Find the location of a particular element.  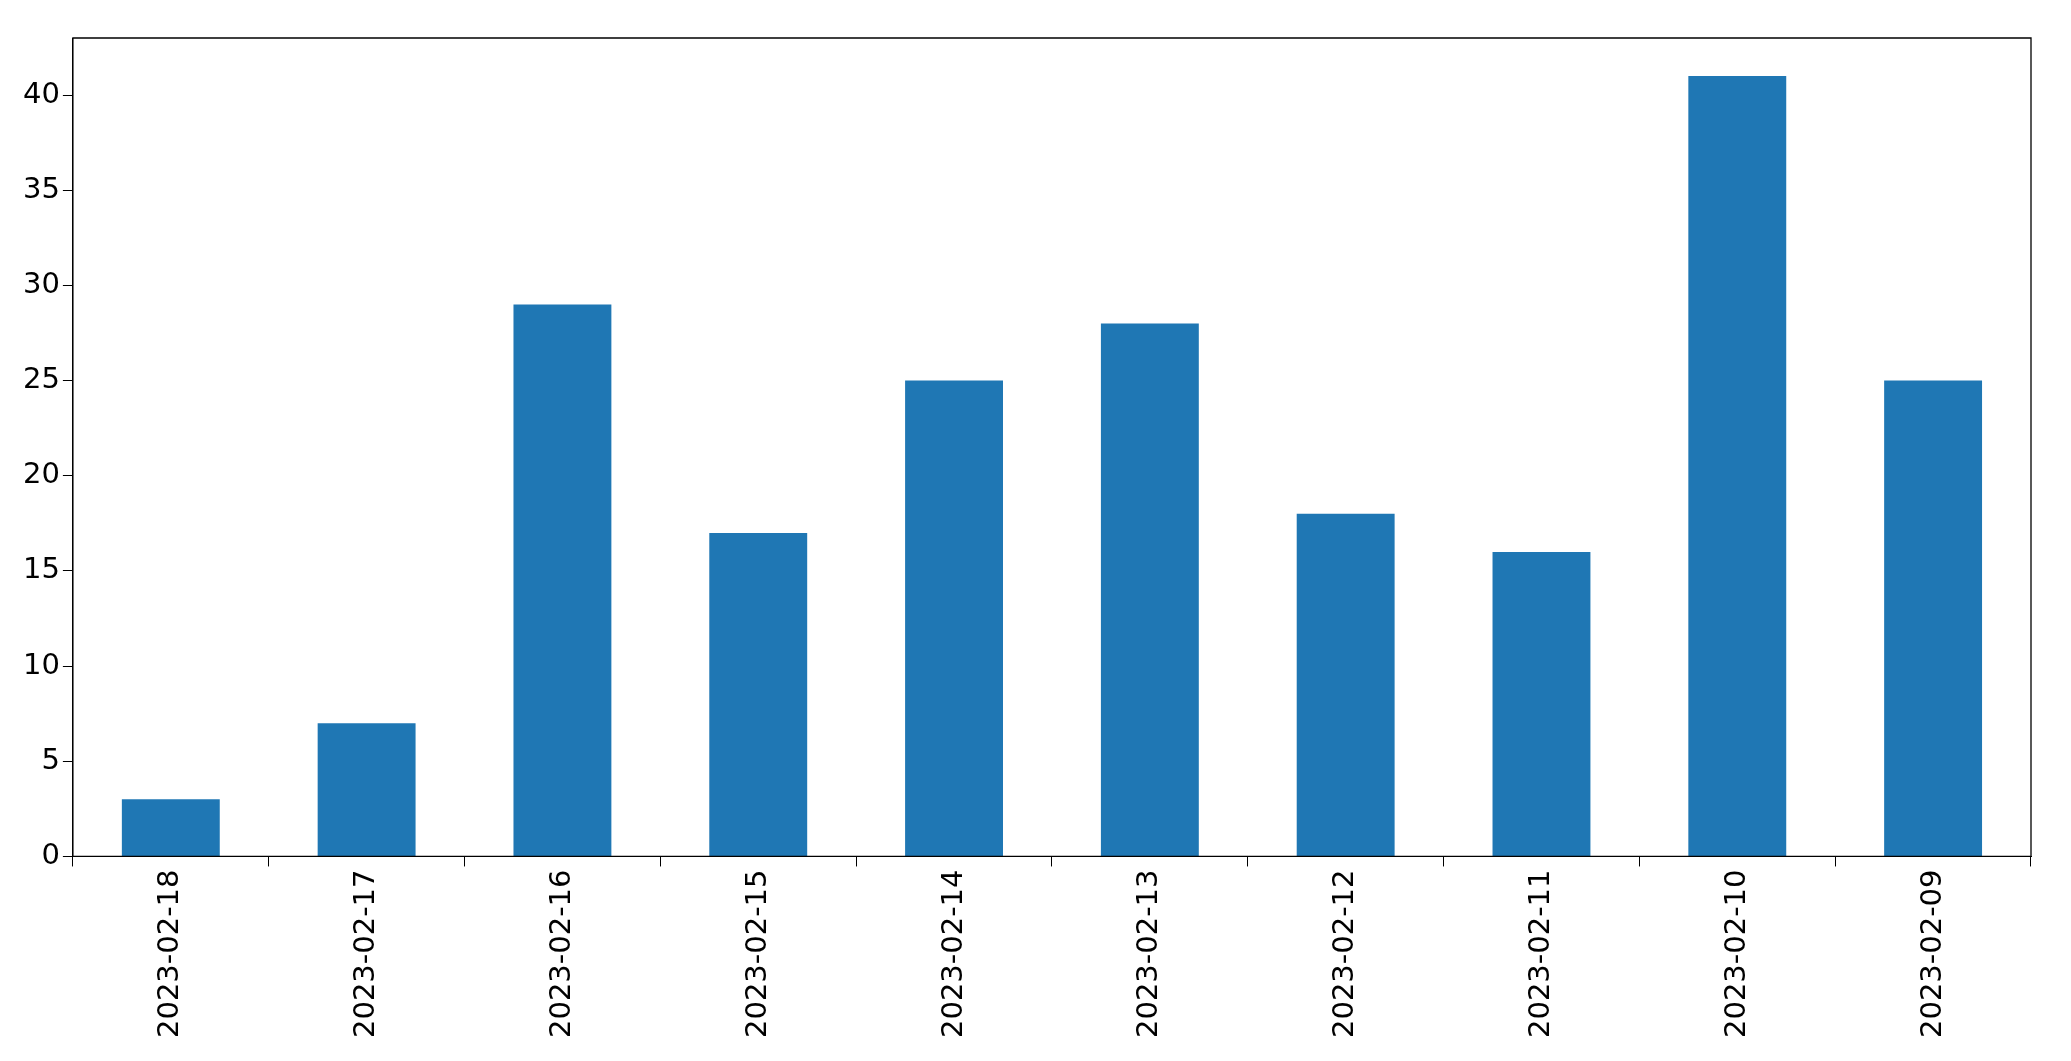

x-tick-label: 2023-02-18 is located at coordinates (168, 954).